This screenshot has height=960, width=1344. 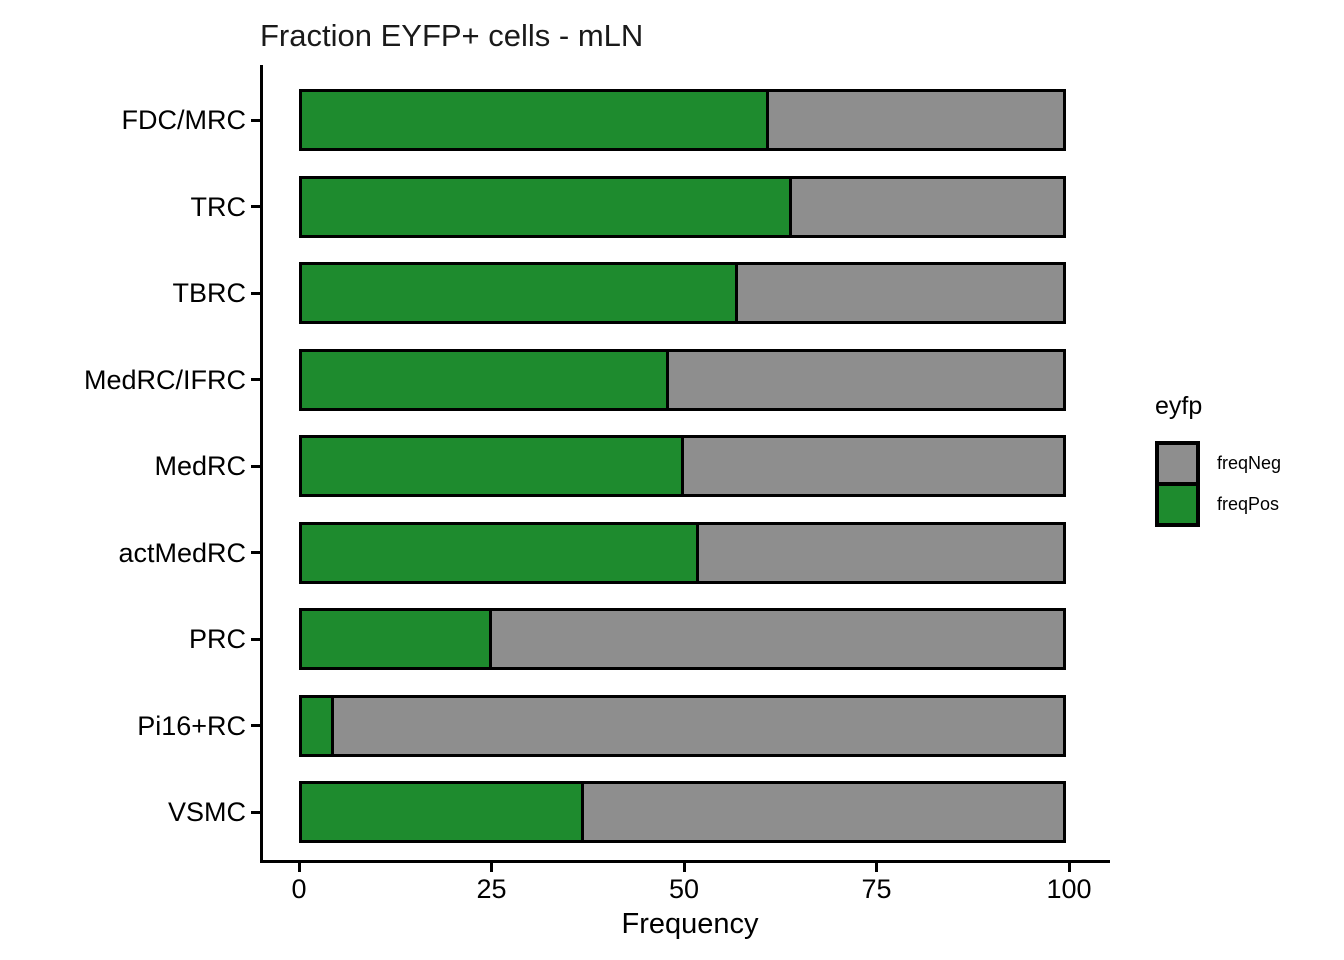 I want to click on legend-items: freqNeg freqPos, so click(x=1218, y=484).